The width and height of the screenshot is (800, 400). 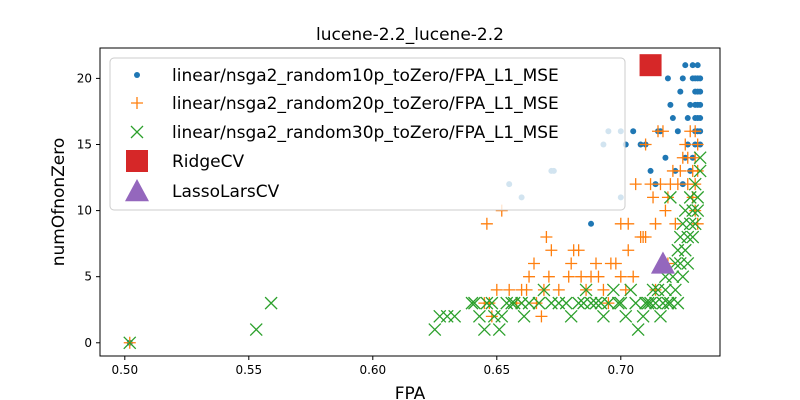 I want to click on legend-entry: LassoLarsCV, so click(x=202, y=190).